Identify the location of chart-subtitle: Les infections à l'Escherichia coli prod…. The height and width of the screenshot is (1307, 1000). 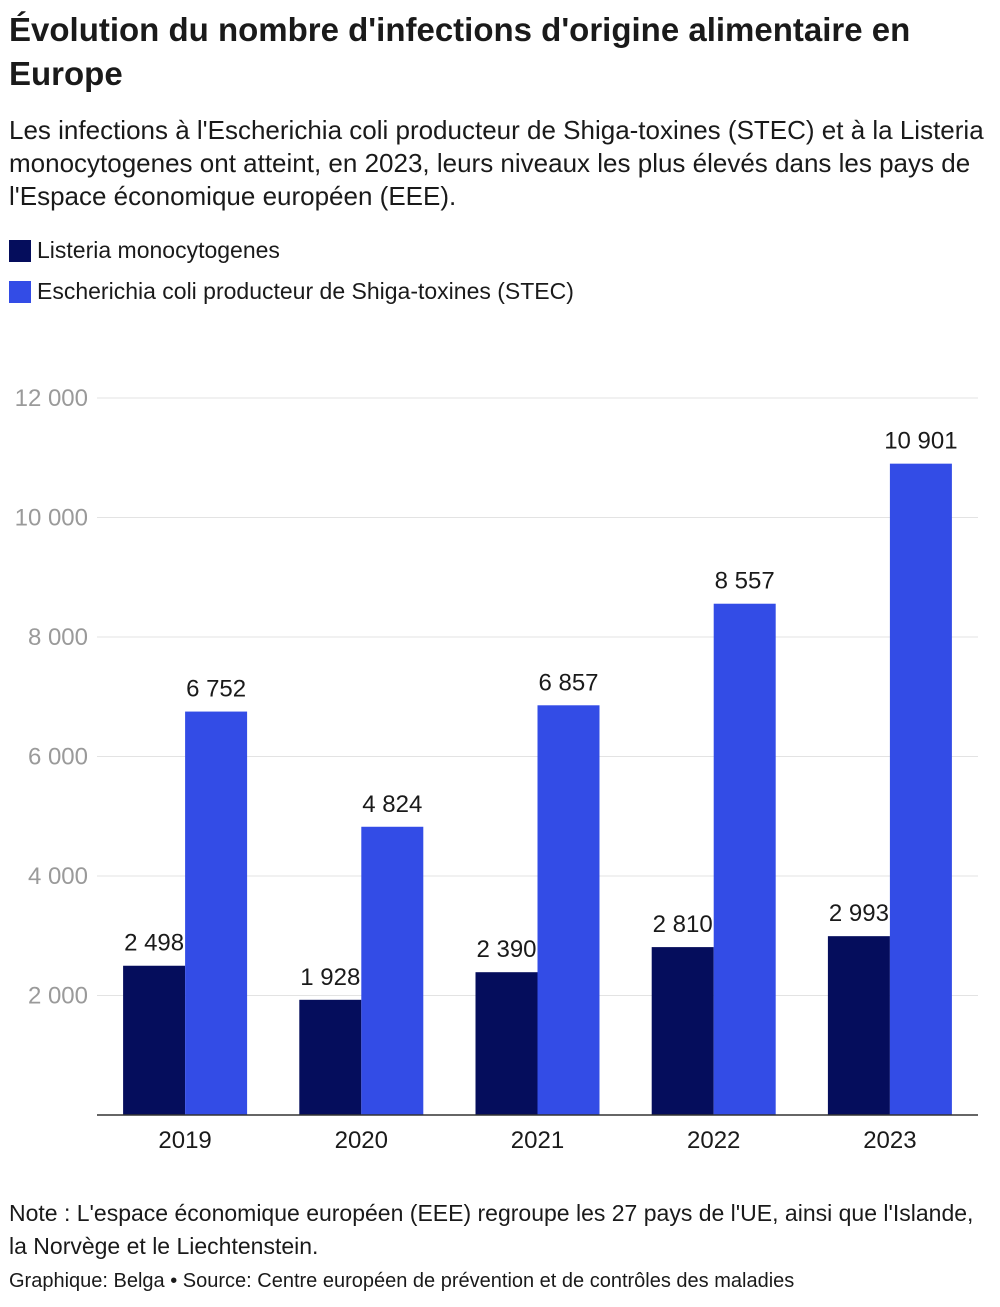
(496, 163).